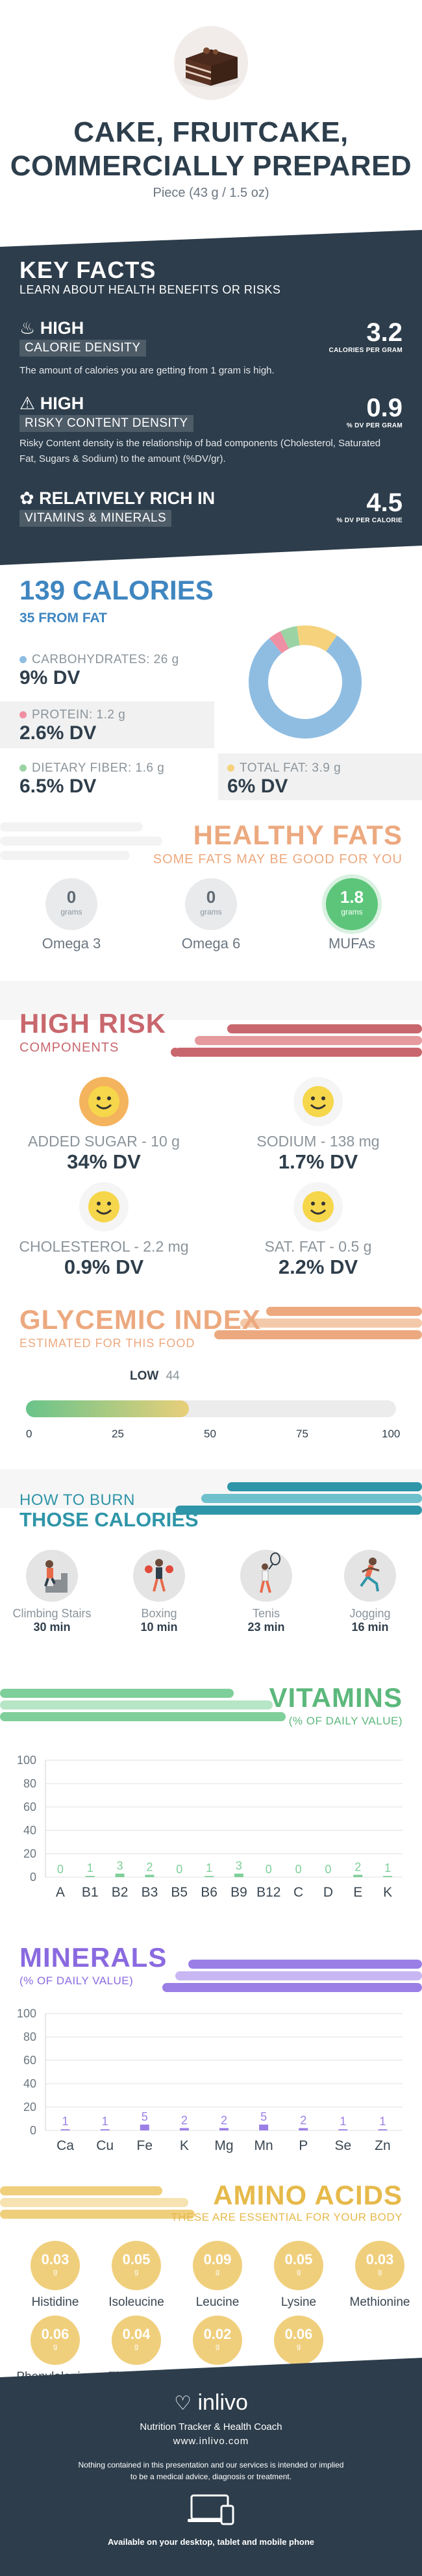 The image size is (422, 2576). I want to click on fiber-dot-icon, so click(23, 768).